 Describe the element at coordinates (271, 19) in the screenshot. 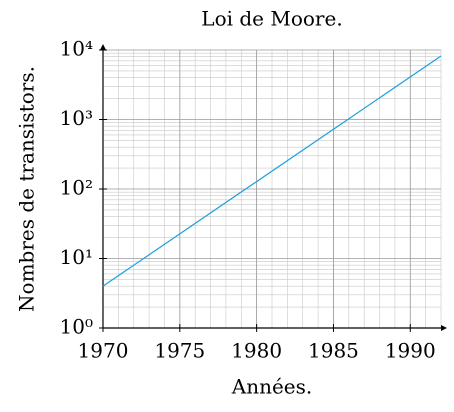

I see `chart-title: Loi de Moore.` at that location.